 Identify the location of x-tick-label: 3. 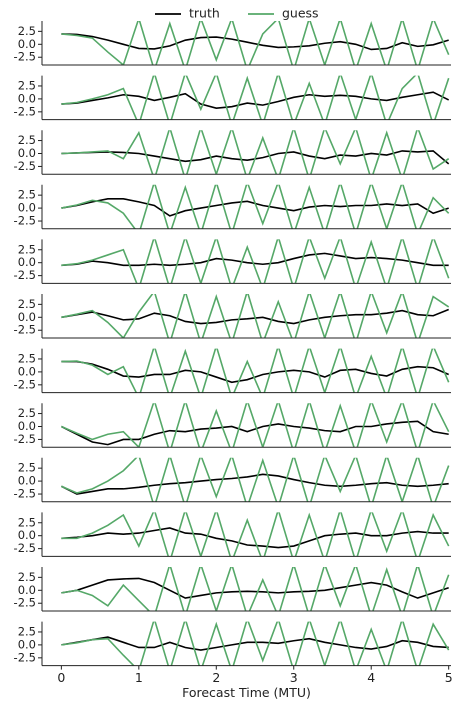
(294, 677).